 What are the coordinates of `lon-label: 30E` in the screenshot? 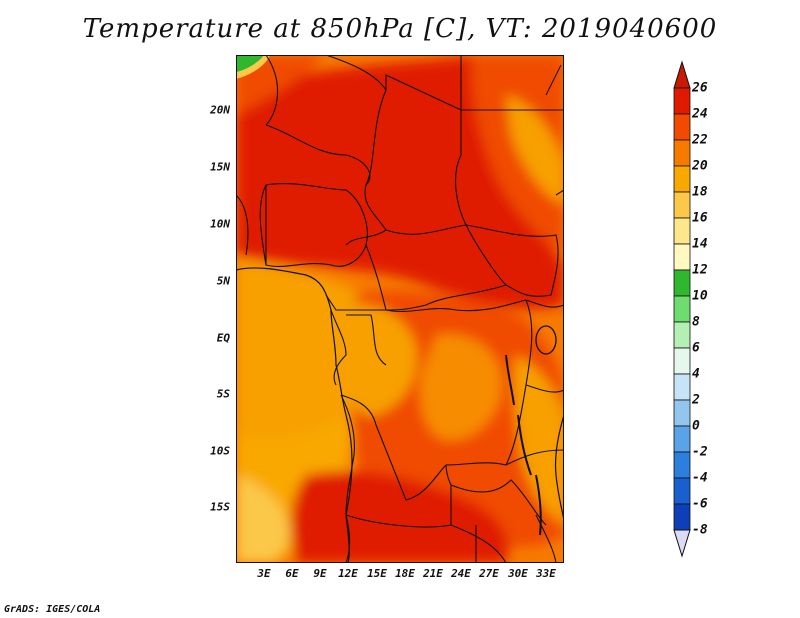 It's located at (518, 573).